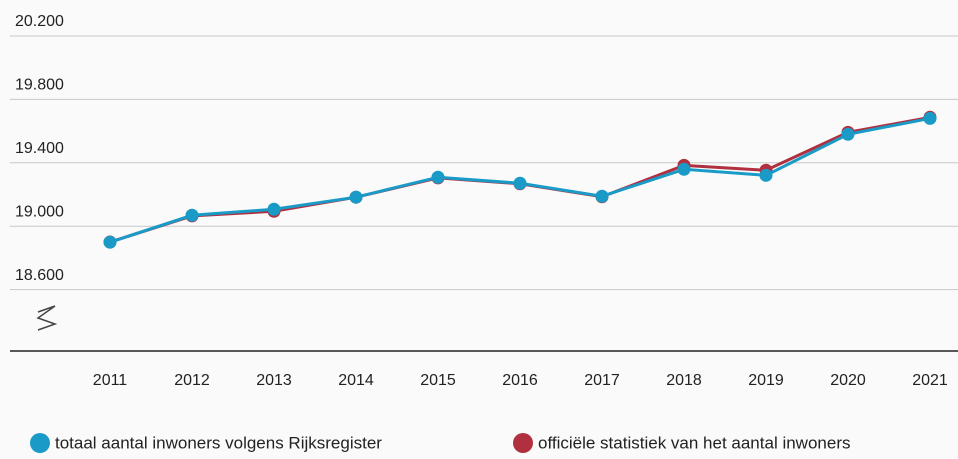 Image resolution: width=958 pixels, height=459 pixels. What do you see at coordinates (39, 148) in the screenshot?
I see `y-tick-label: 19.400` at bounding box center [39, 148].